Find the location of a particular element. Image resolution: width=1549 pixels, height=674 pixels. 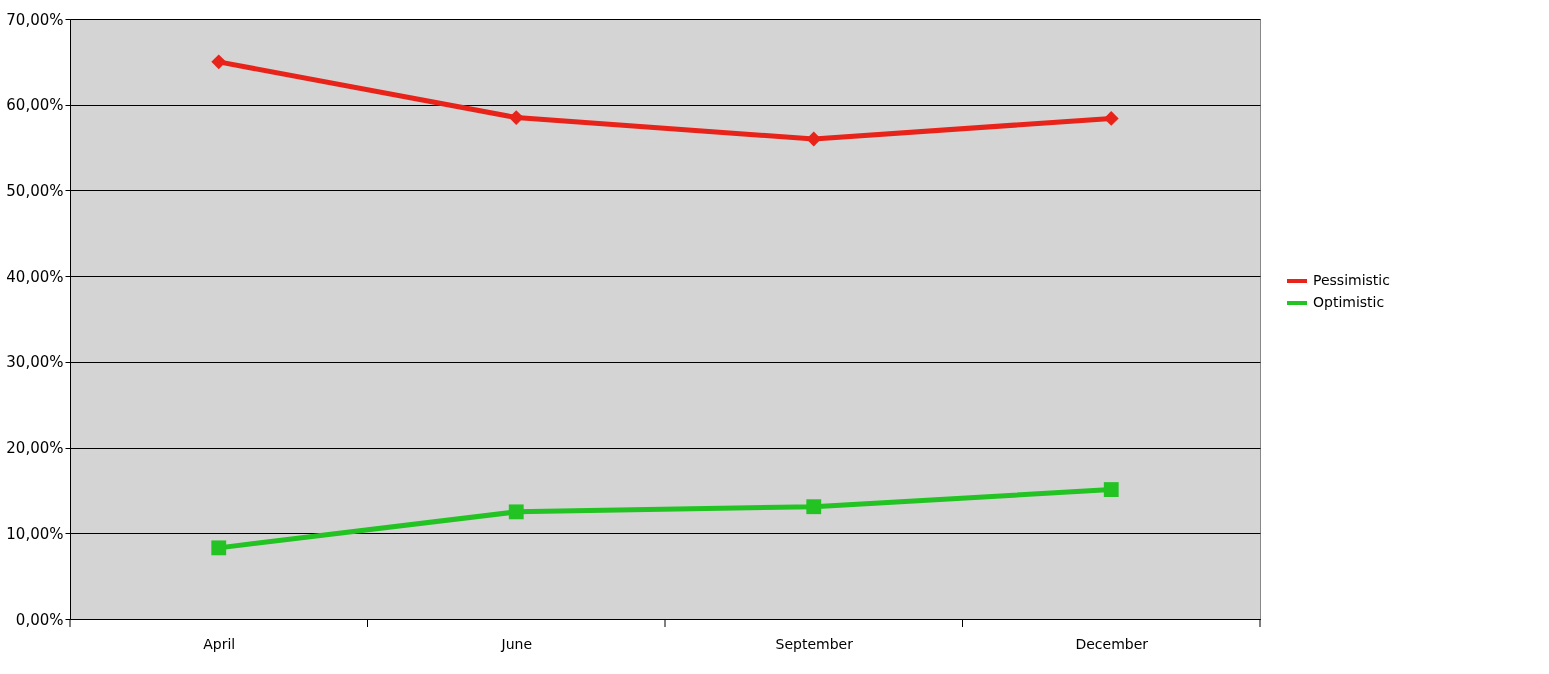

y-tick-label: 40,00% is located at coordinates (35, 276).